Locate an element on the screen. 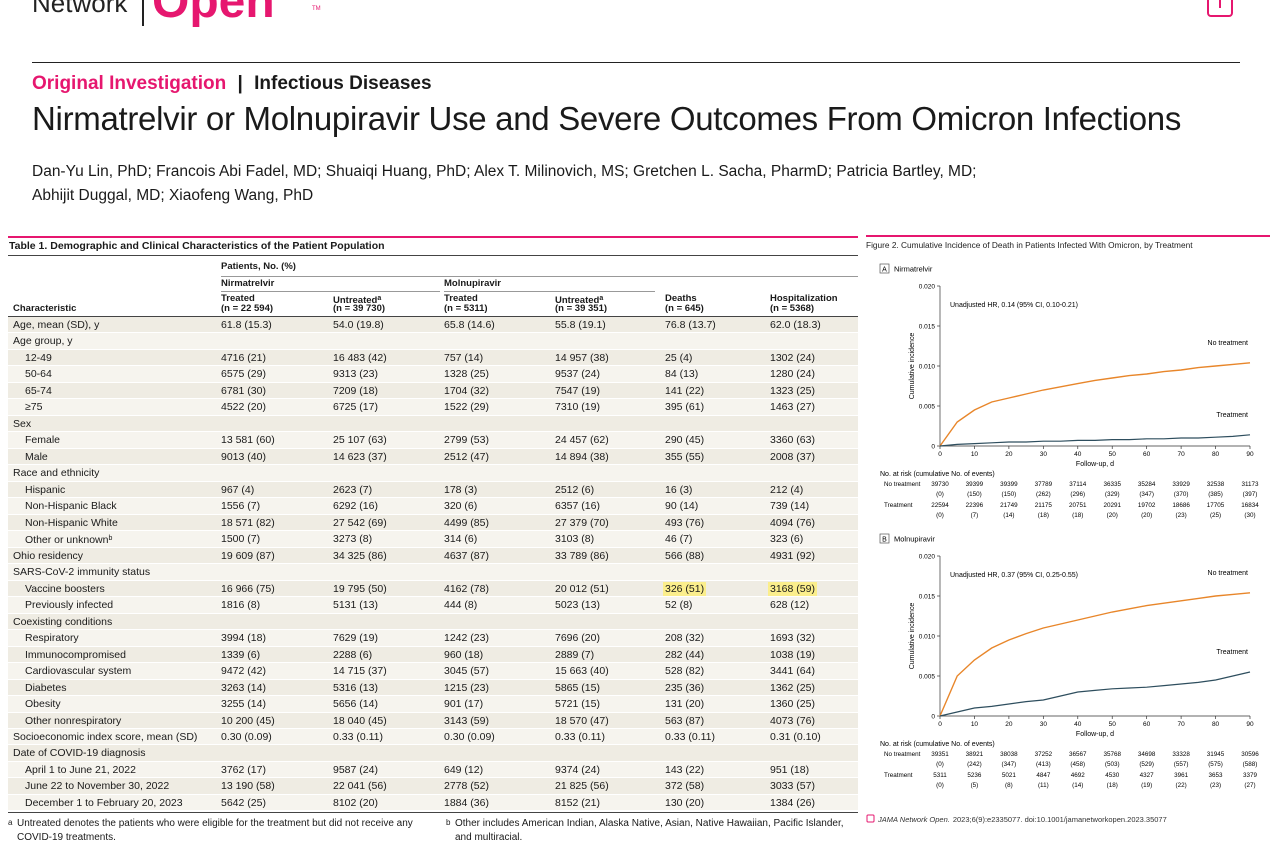 Image resolution: width=1280 pixels, height=853 pixels. at-risk-count: 38921 is located at coordinates (975, 754).